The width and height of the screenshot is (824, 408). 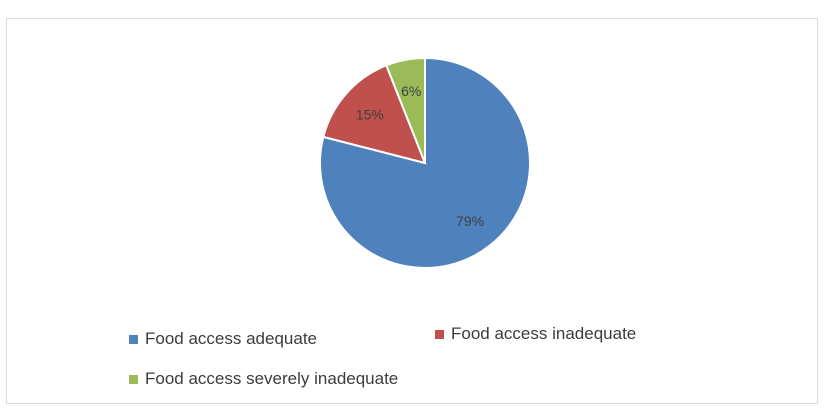 I want to click on slice-adequate, so click(x=425, y=162).